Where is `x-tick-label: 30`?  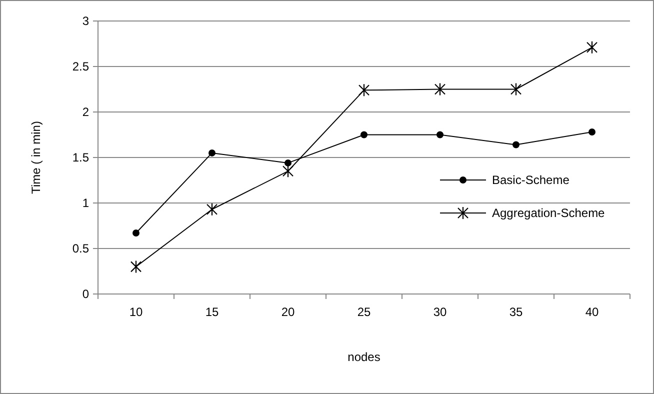
x-tick-label: 30 is located at coordinates (440, 312).